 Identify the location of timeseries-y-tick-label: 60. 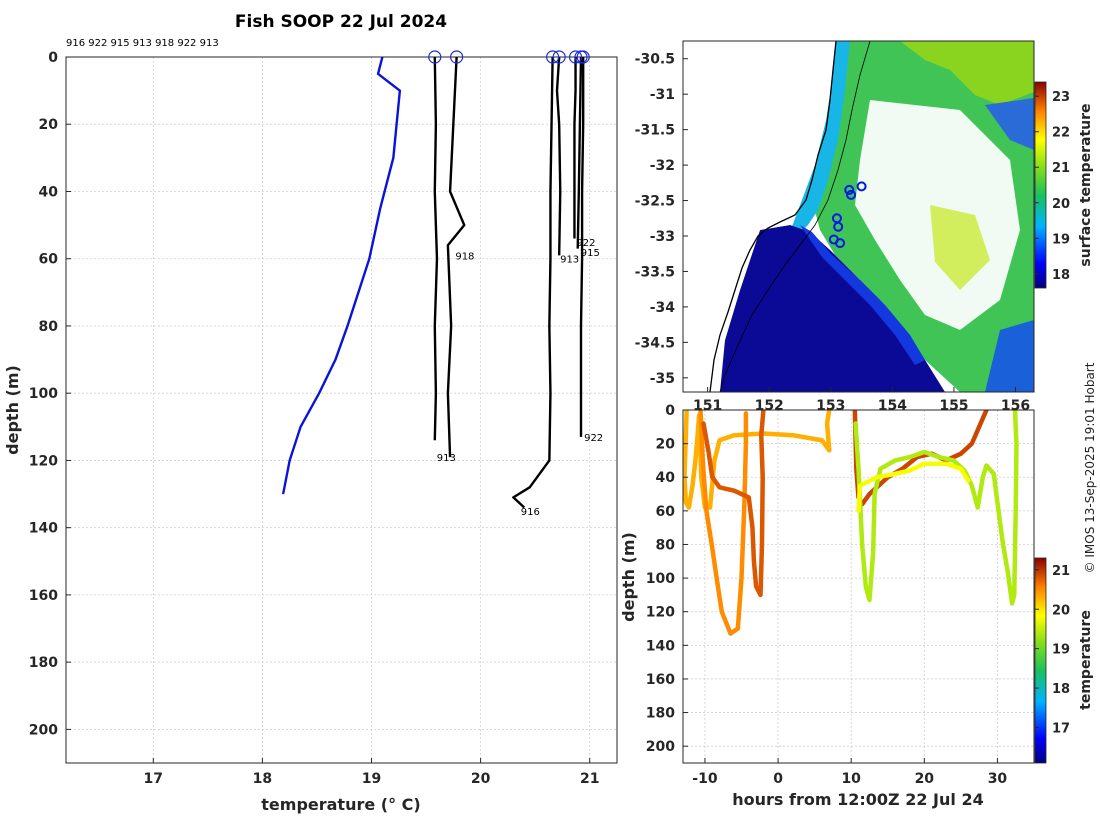
(666, 512).